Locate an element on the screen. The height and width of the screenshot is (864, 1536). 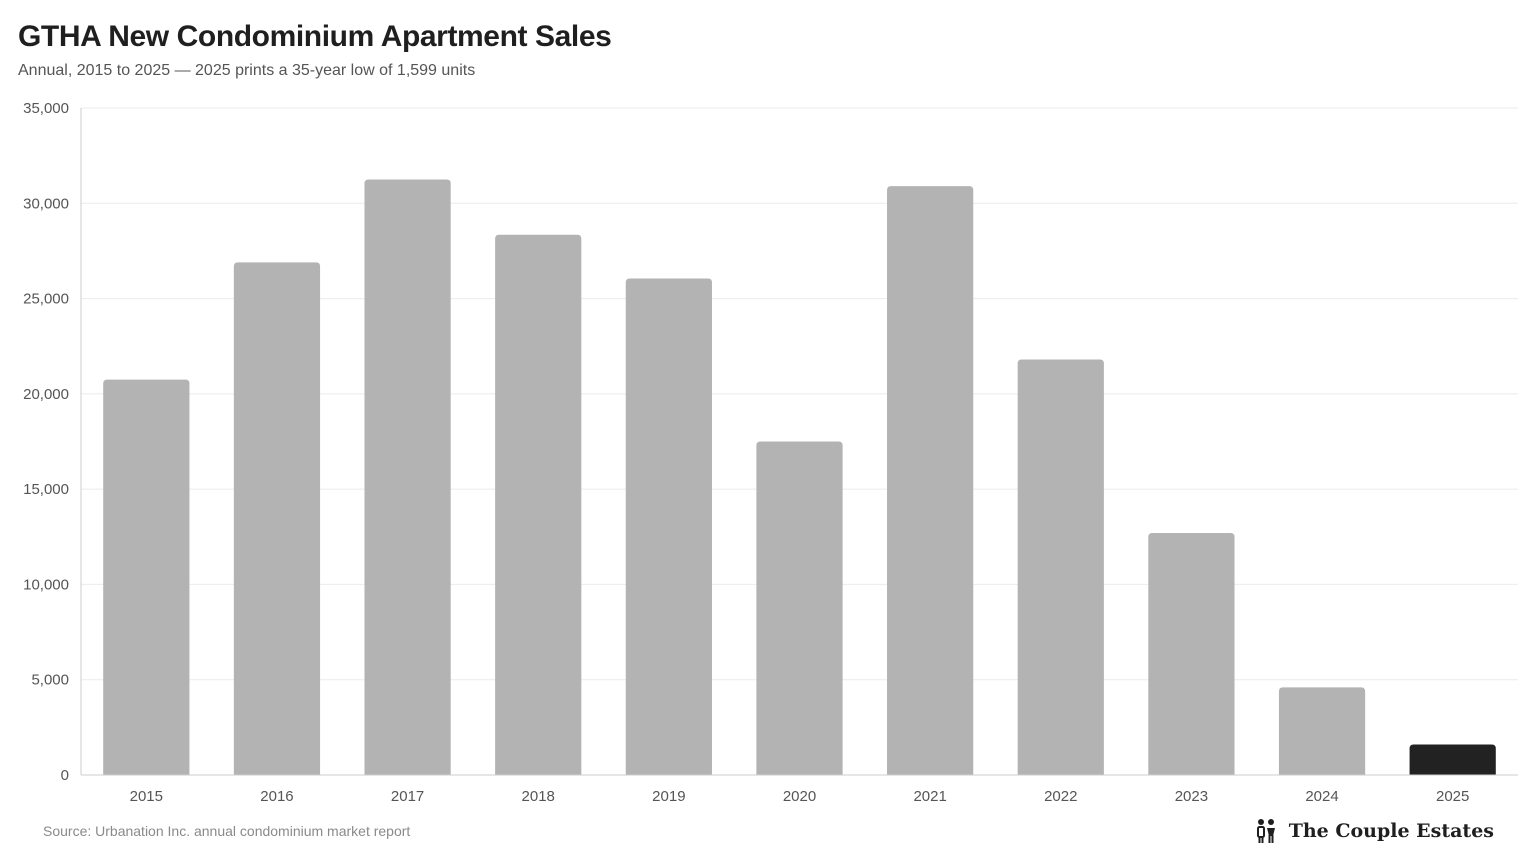
x-tick-label: 2019 is located at coordinates (668, 796).